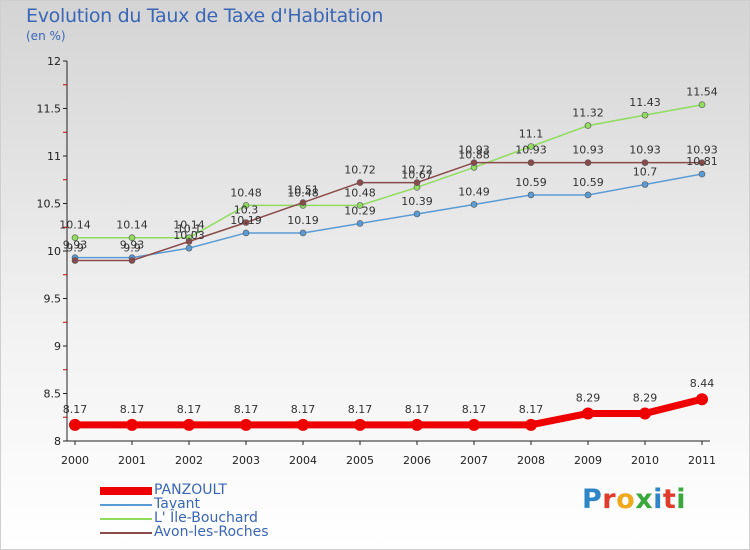 The width and height of the screenshot is (750, 550). What do you see at coordinates (417, 174) in the screenshot?
I see `data-label: 10.67` at bounding box center [417, 174].